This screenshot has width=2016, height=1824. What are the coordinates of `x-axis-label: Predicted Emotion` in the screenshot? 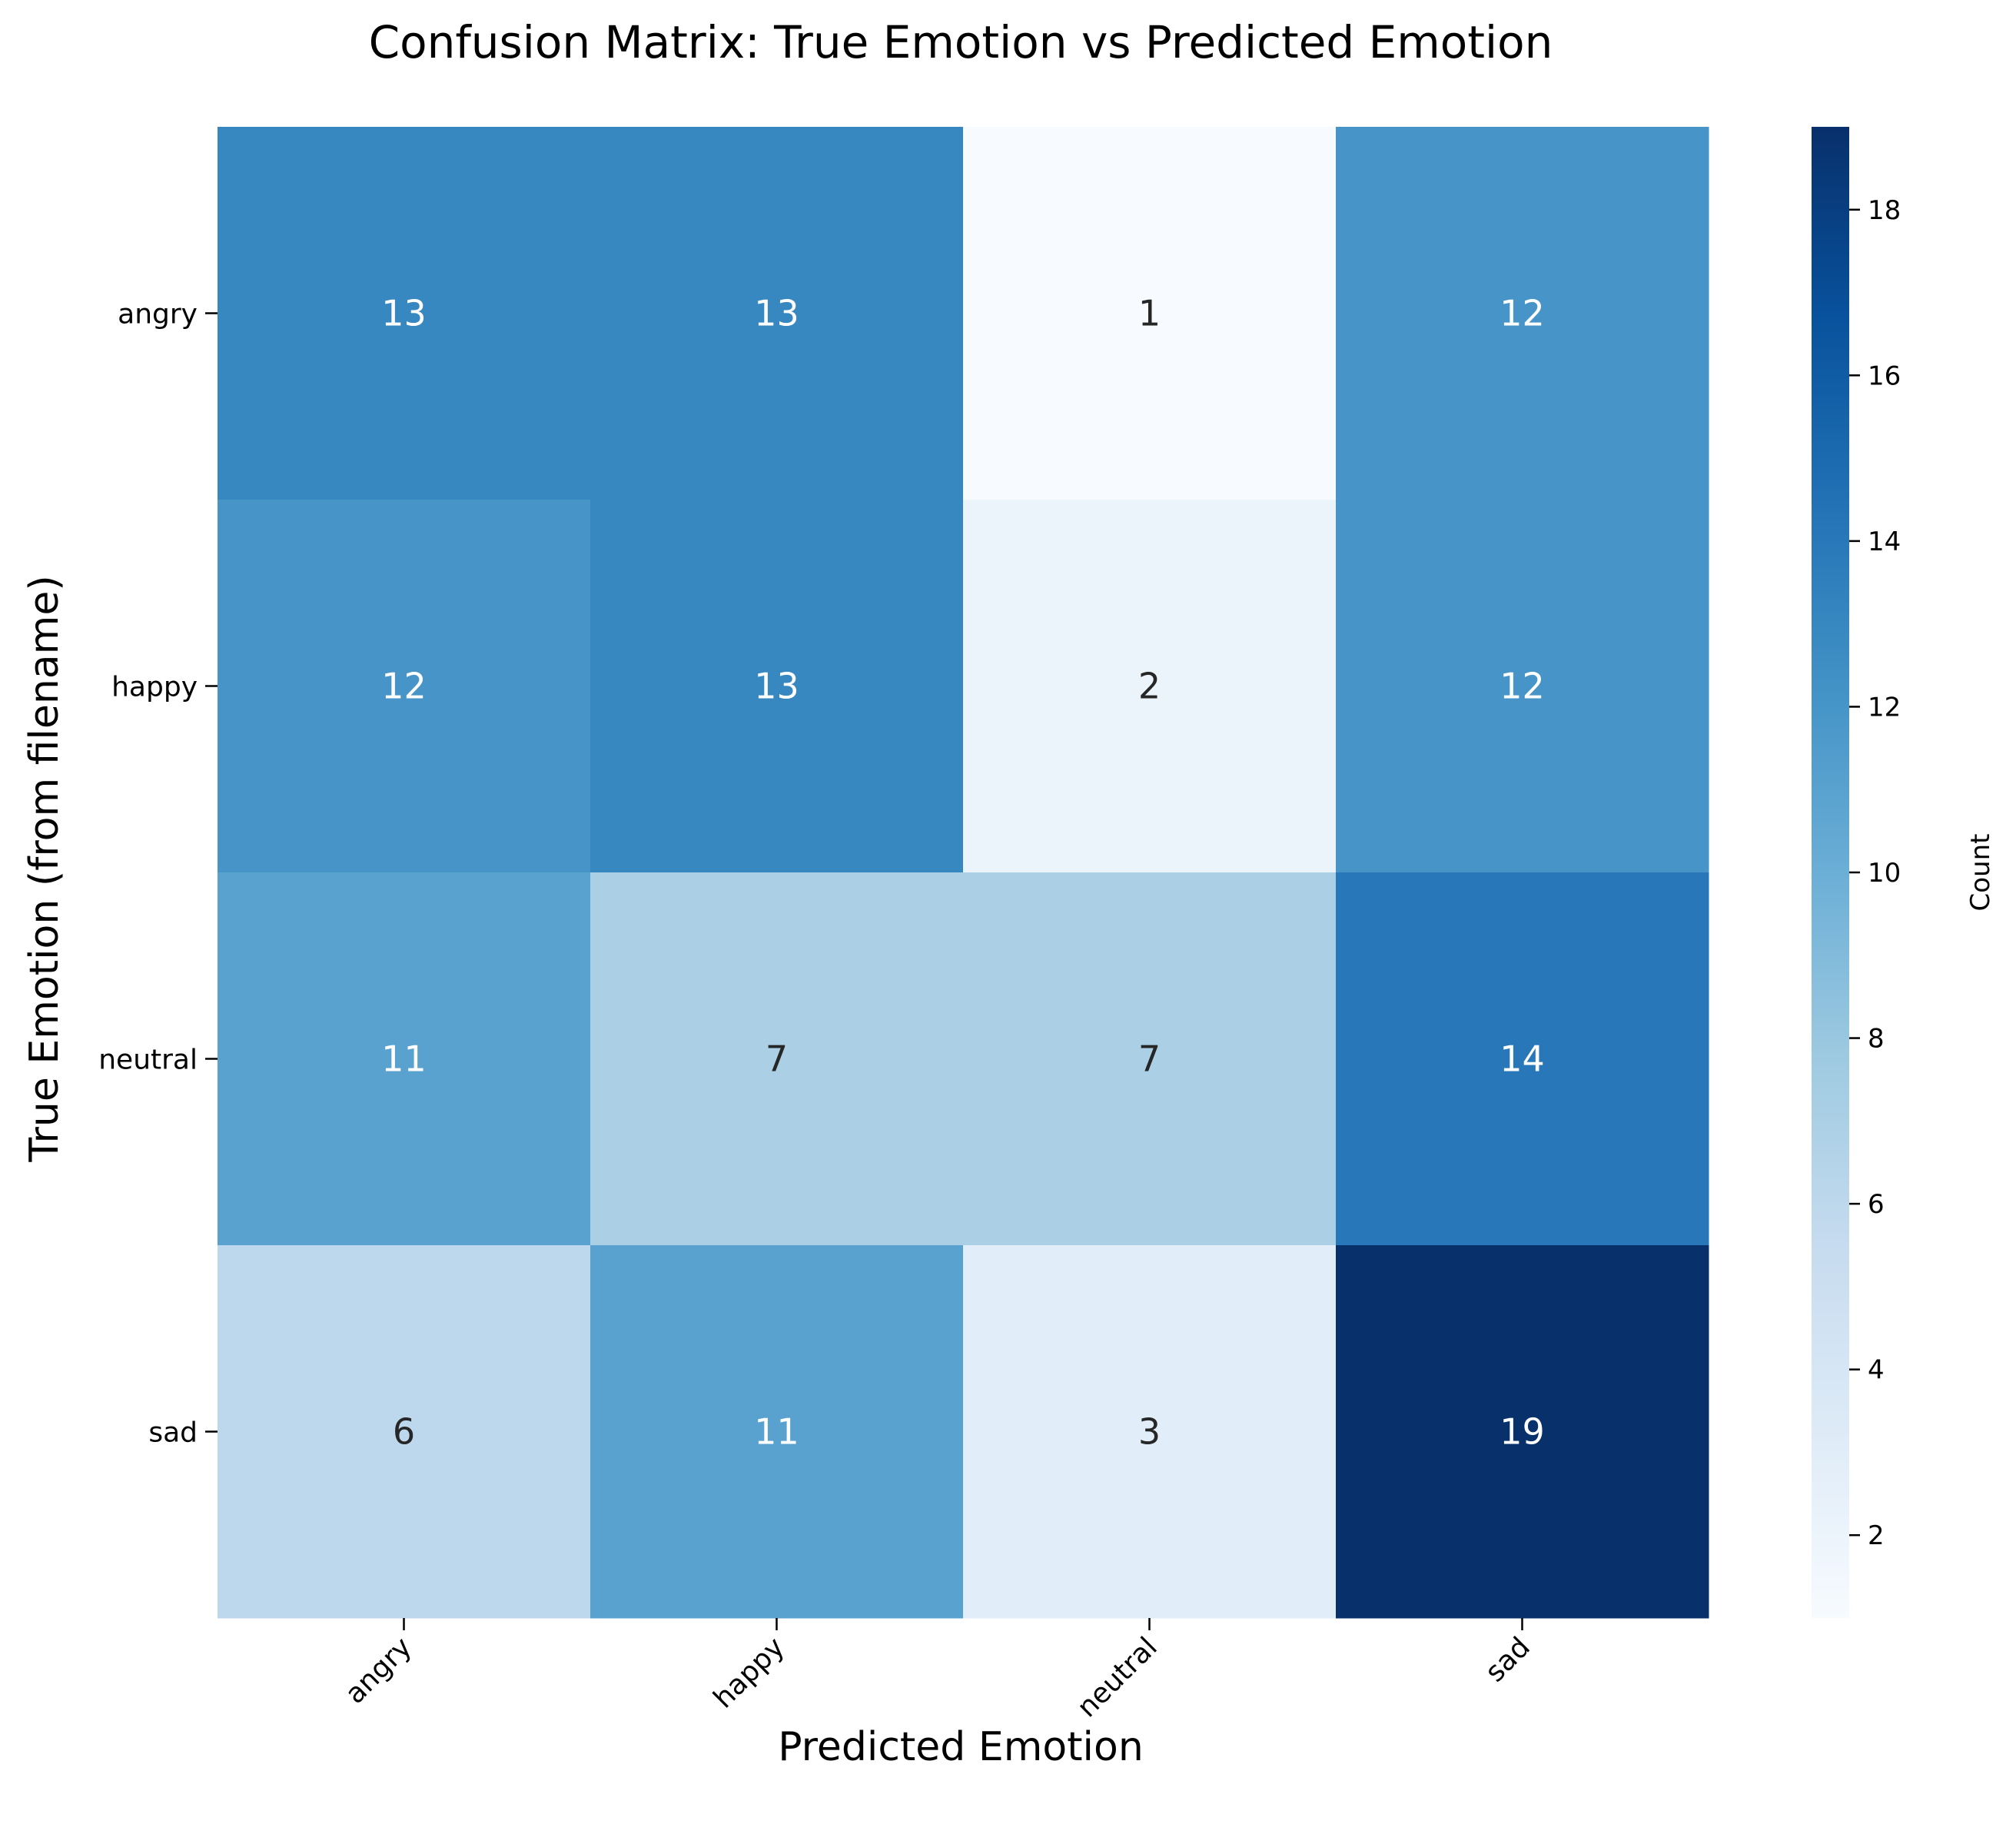 It's located at (961, 1747).